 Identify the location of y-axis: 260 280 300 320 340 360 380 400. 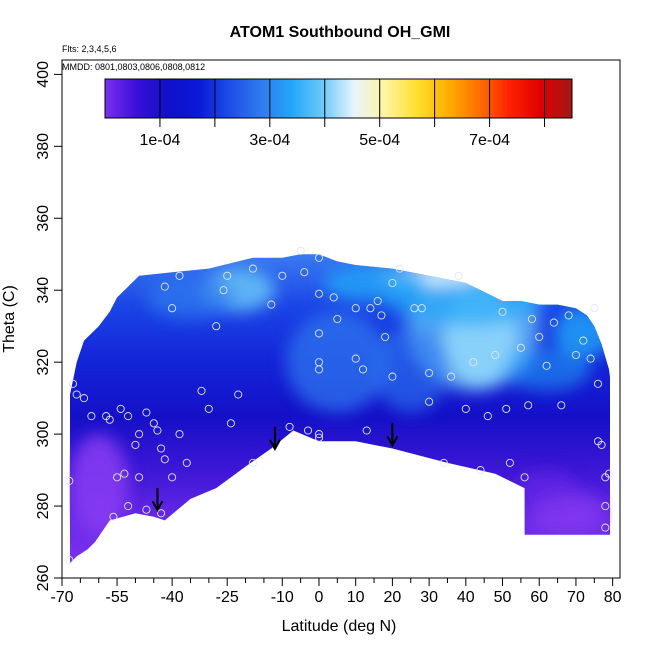
(48, 326).